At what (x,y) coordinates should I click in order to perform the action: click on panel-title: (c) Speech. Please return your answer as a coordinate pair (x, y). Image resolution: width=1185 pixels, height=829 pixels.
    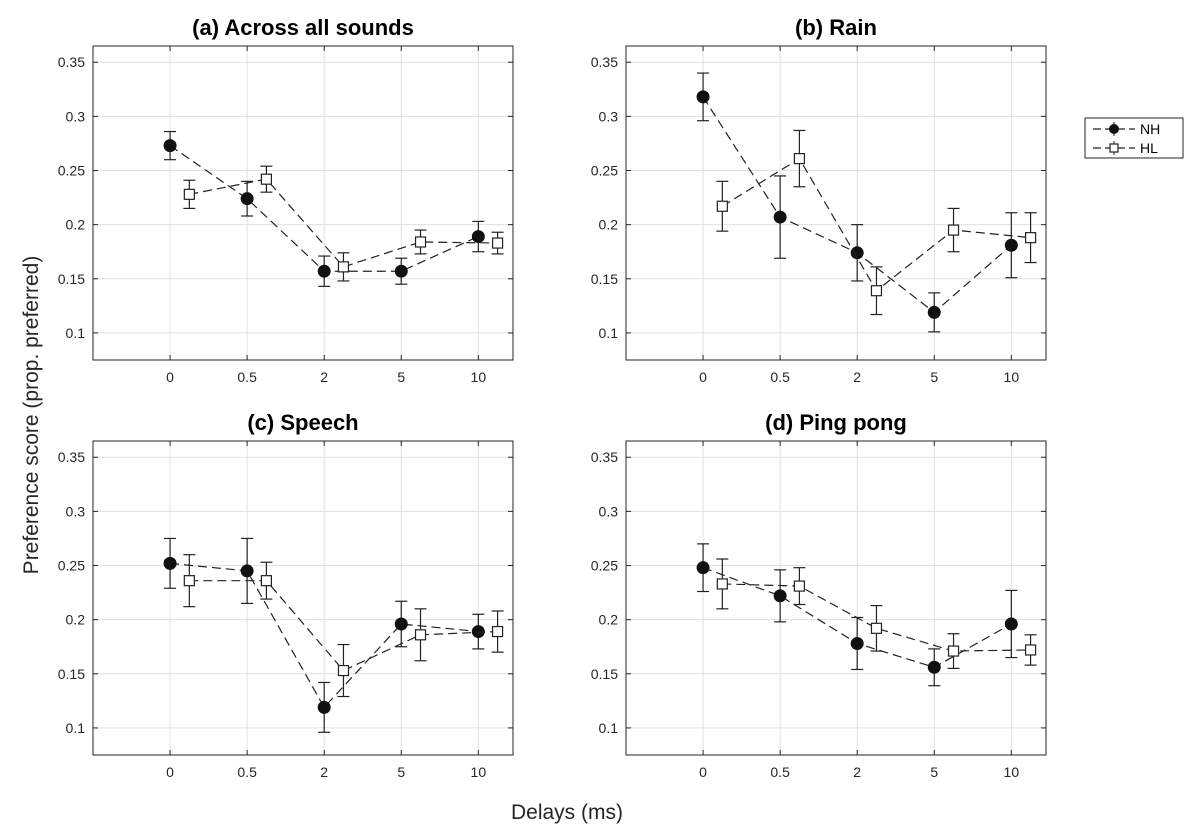
    Looking at the image, I should click on (302, 422).